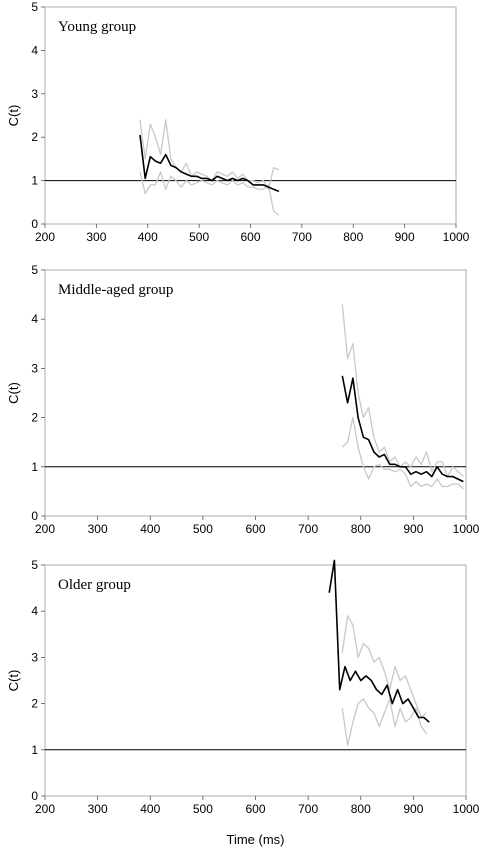 The height and width of the screenshot is (850, 485). I want to click on panel-title: Young group, so click(97, 27).